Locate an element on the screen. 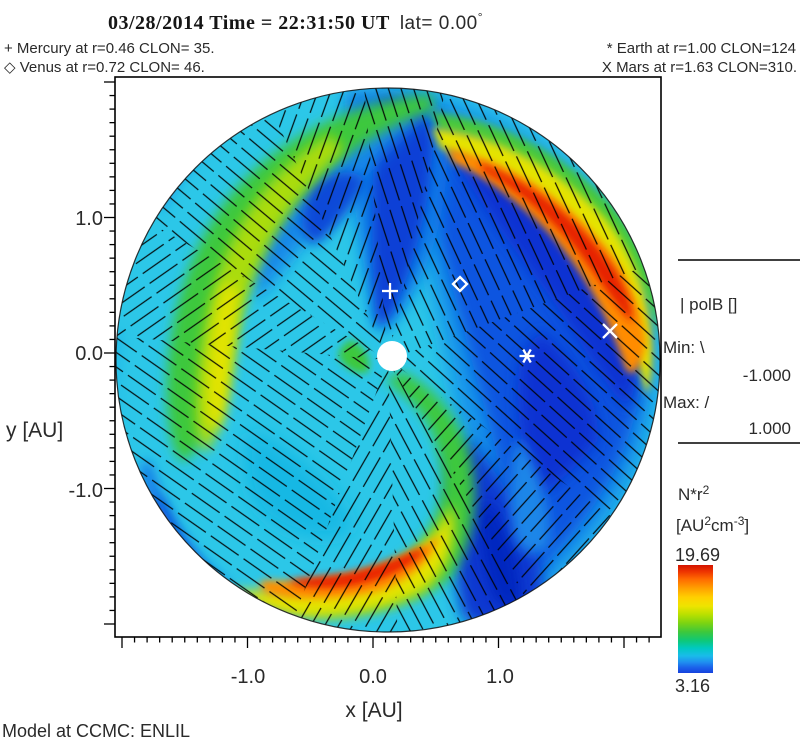  colorbar is located at coordinates (695, 619).